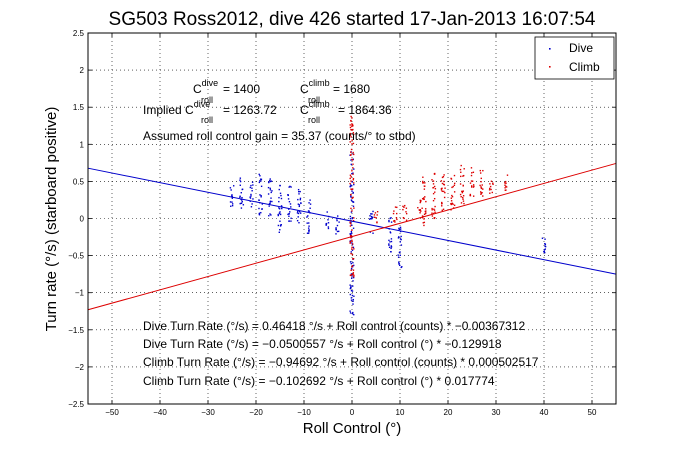 The height and width of the screenshot is (454, 681). I want to click on implied-dive: Implied Cdive, so click(176, 108).